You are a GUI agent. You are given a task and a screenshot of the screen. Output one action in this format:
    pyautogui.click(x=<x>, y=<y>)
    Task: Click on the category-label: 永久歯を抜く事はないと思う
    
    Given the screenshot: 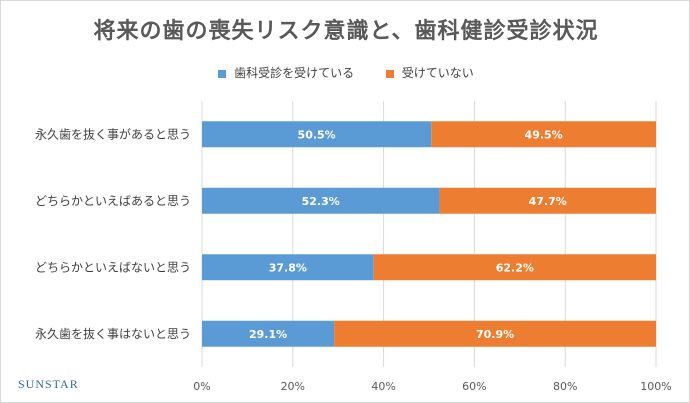 What is the action you would take?
    pyautogui.click(x=113, y=334)
    